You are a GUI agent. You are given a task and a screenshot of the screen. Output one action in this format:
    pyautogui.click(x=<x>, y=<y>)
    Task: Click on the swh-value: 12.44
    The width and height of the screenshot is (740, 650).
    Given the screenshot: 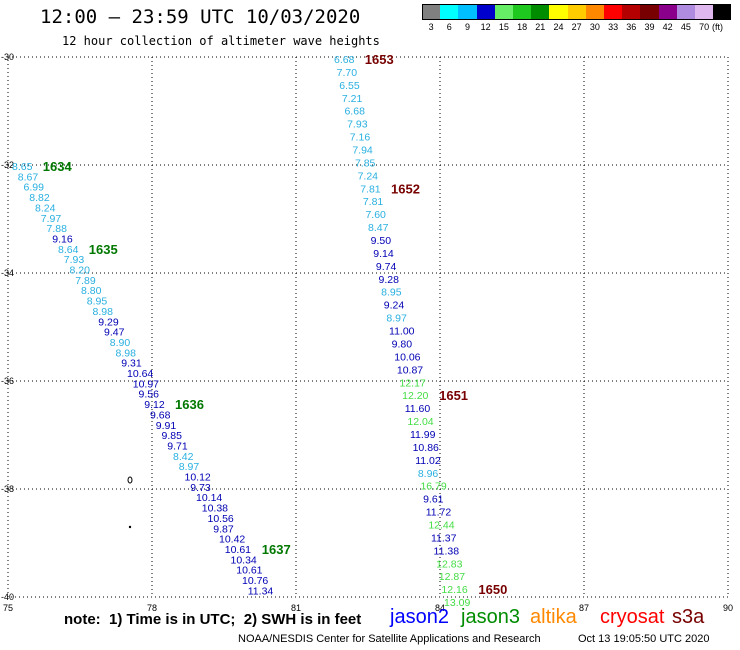 What is the action you would take?
    pyautogui.click(x=441, y=525)
    